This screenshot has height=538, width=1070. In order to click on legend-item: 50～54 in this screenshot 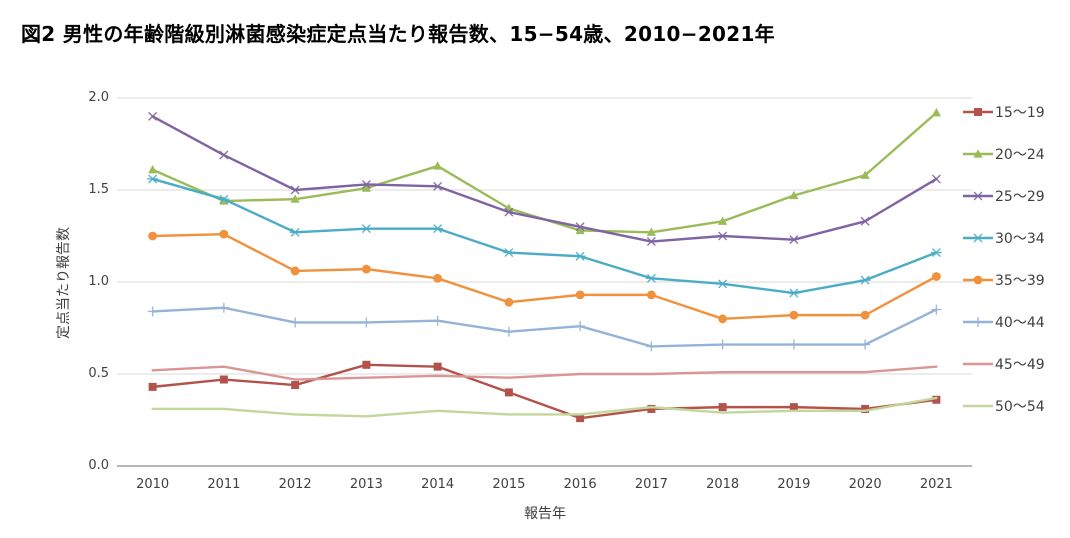, I will do `click(1003, 406)`.